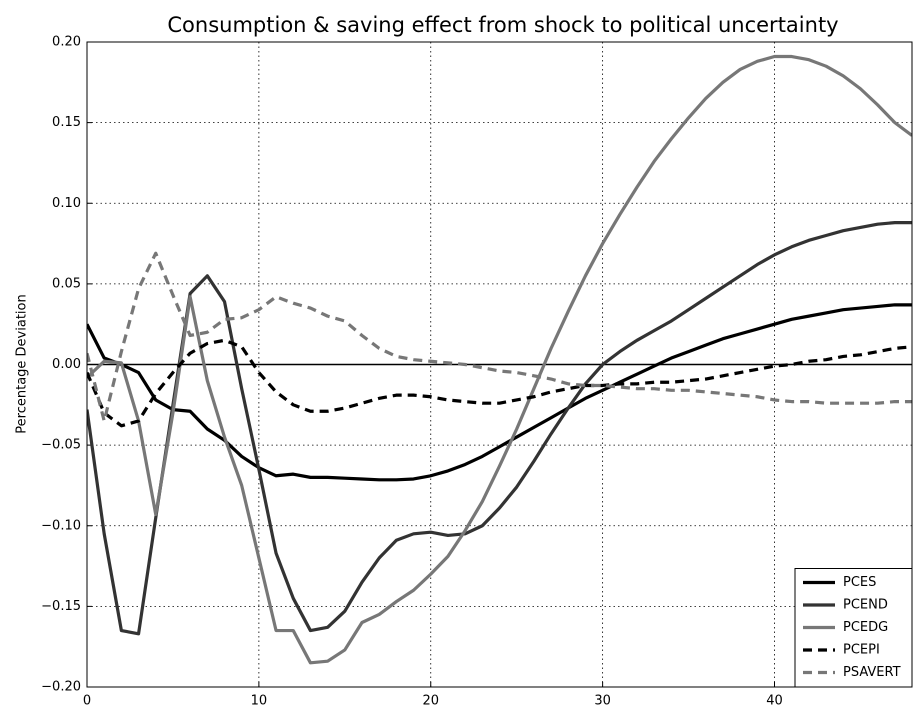  What do you see at coordinates (66, 203) in the screenshot?
I see `y-tick-label: 0.10` at bounding box center [66, 203].